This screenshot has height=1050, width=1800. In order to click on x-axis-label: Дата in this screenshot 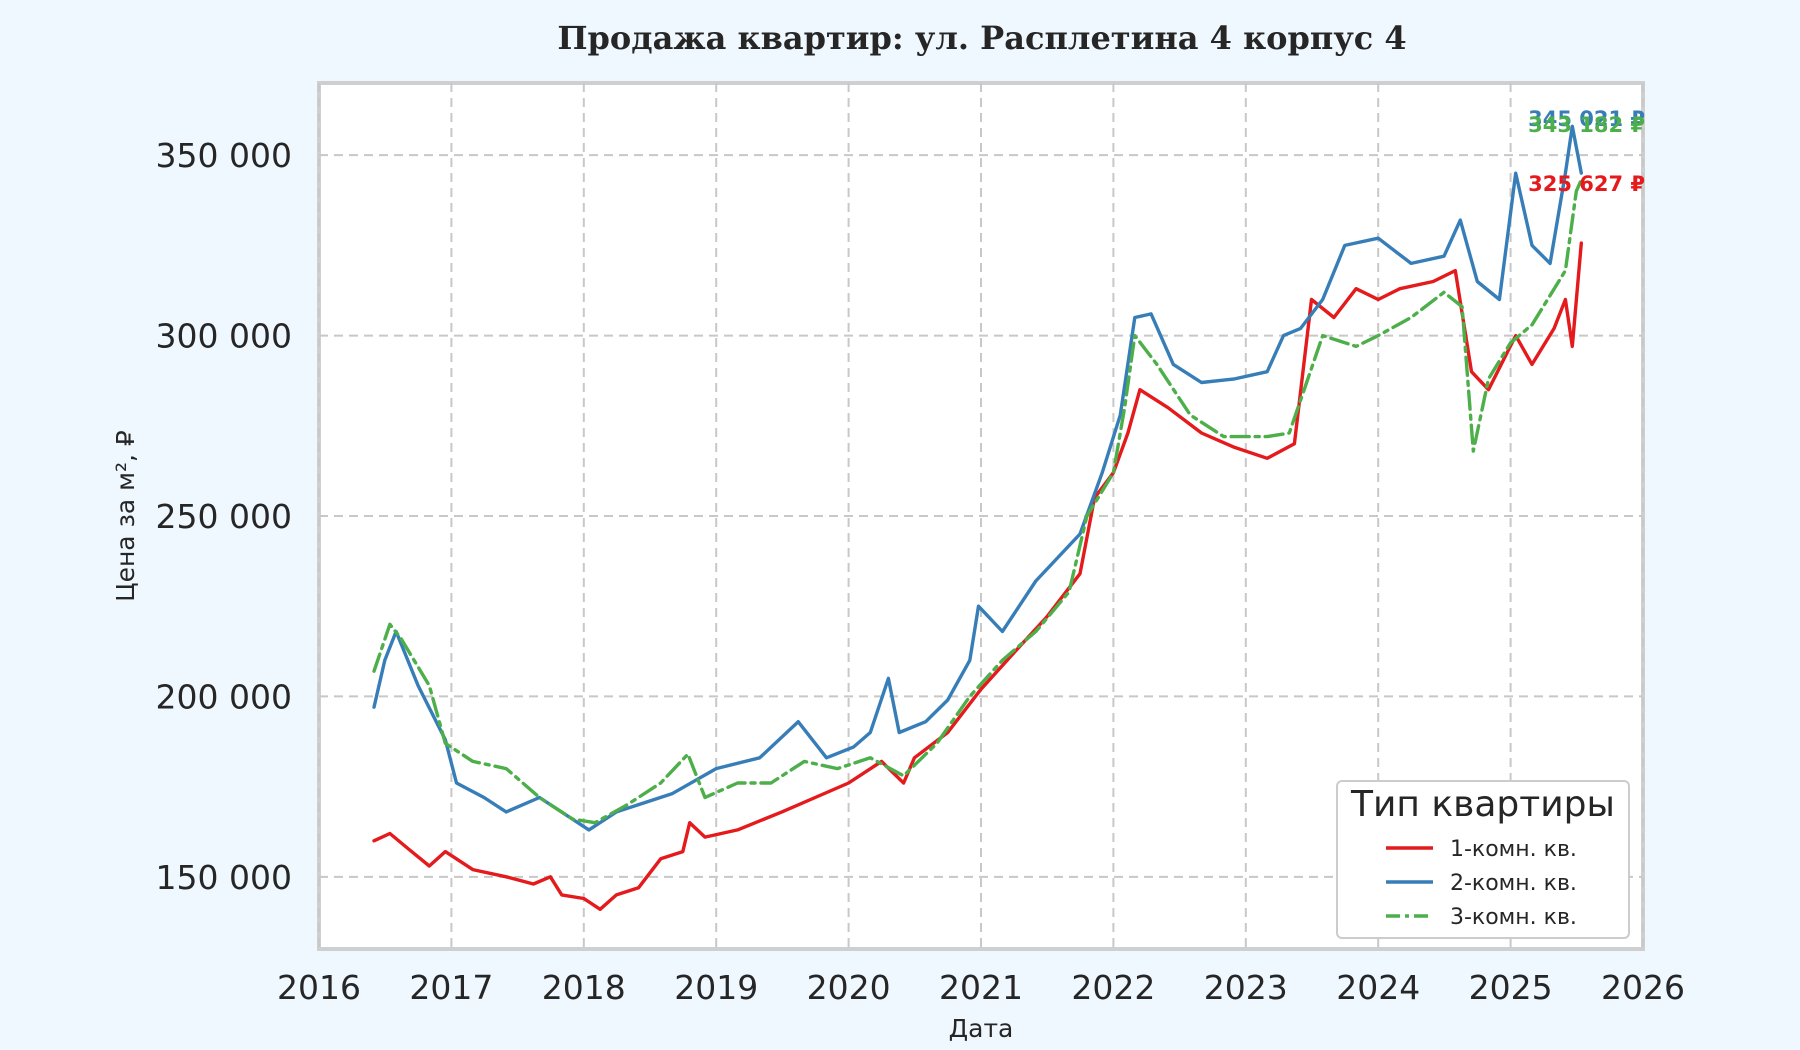, I will do `click(981, 1028)`.